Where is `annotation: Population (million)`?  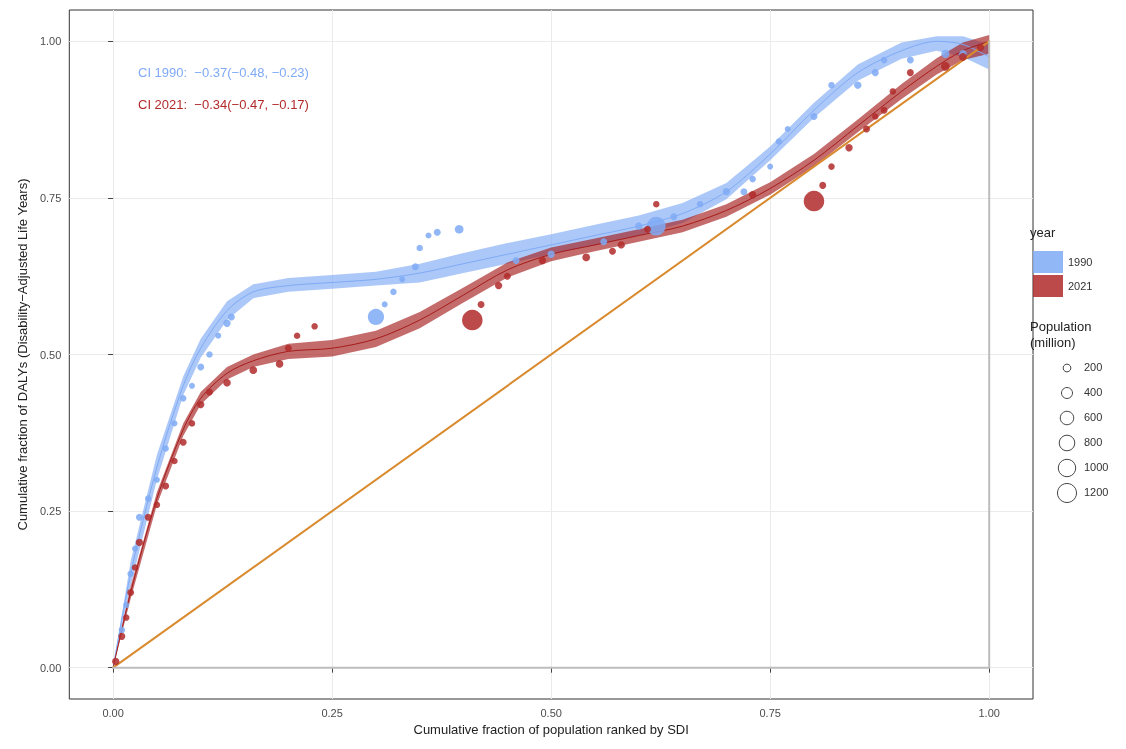
annotation: Population (million) is located at coordinates (1061, 334).